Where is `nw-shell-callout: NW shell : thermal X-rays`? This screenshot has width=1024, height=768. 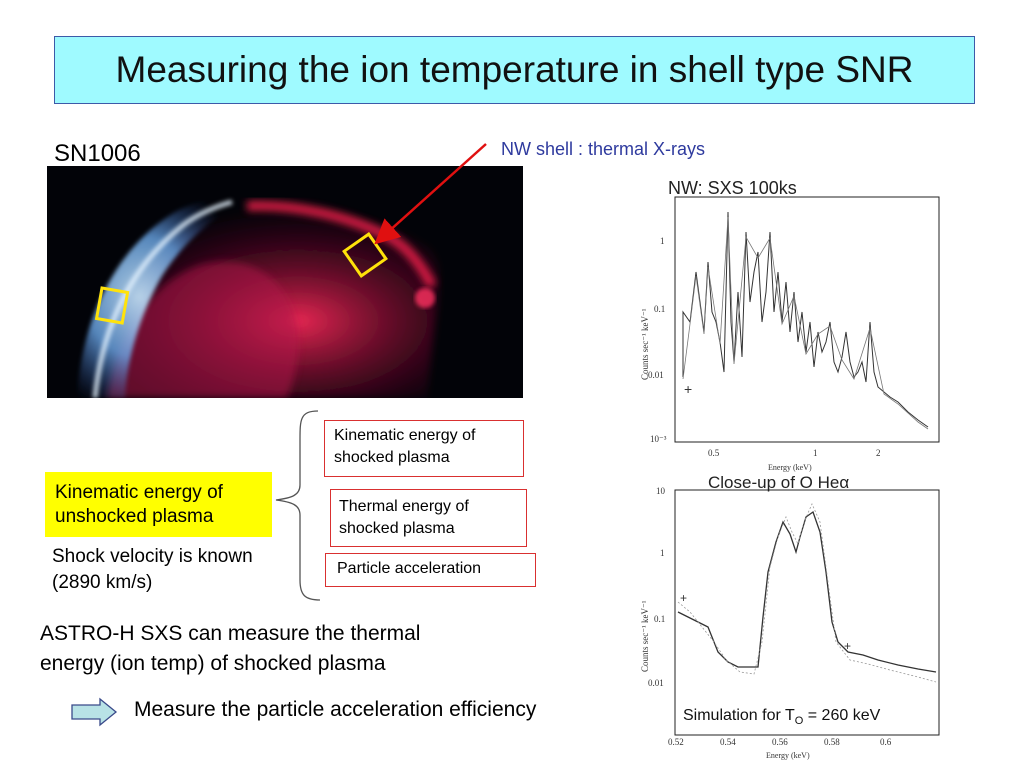 nw-shell-callout: NW shell : thermal X-rays is located at coordinates (603, 149).